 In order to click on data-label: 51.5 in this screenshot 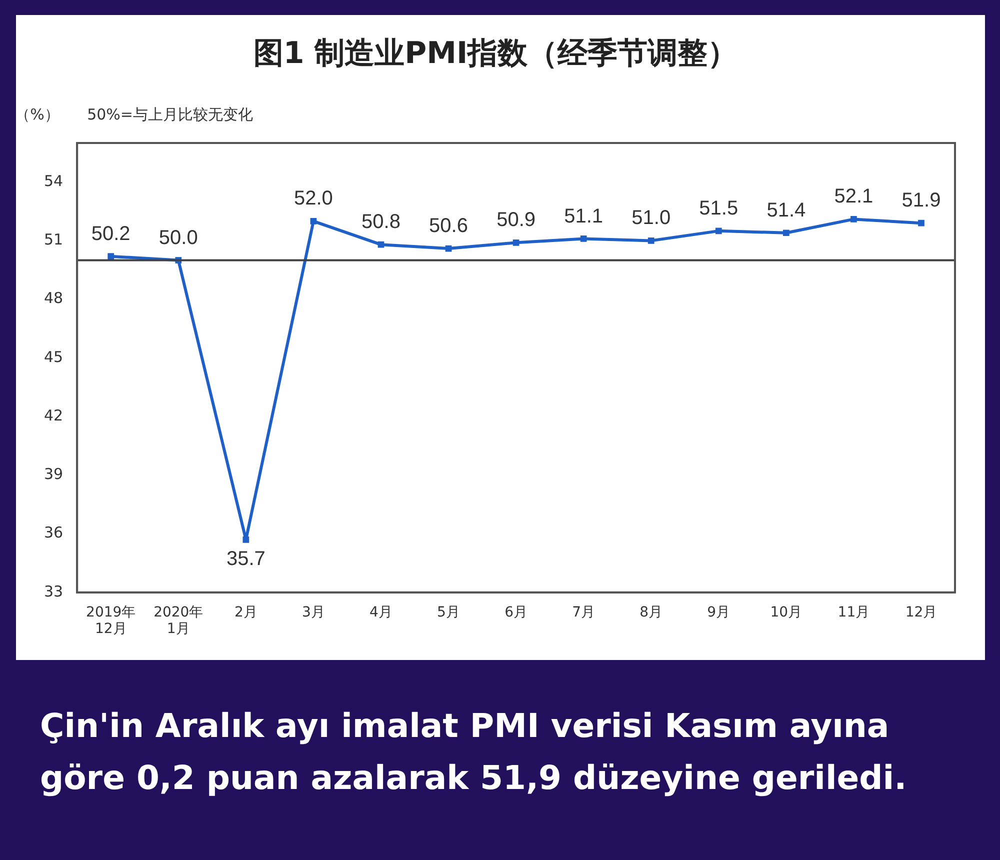, I will do `click(718, 208)`.